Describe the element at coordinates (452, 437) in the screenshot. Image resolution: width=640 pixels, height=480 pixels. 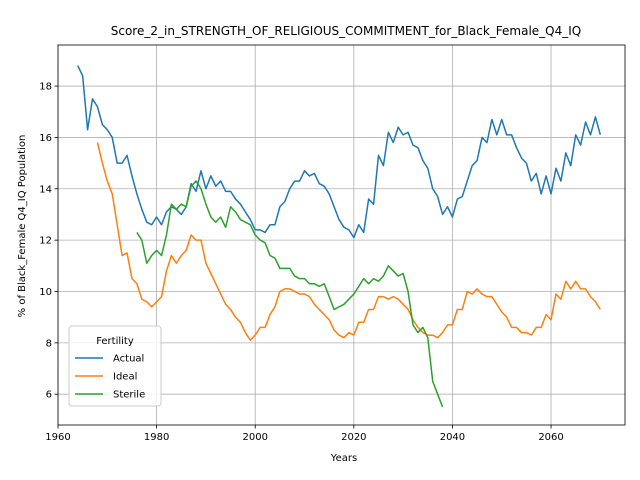
I see `x-tick-label: 2040` at that location.